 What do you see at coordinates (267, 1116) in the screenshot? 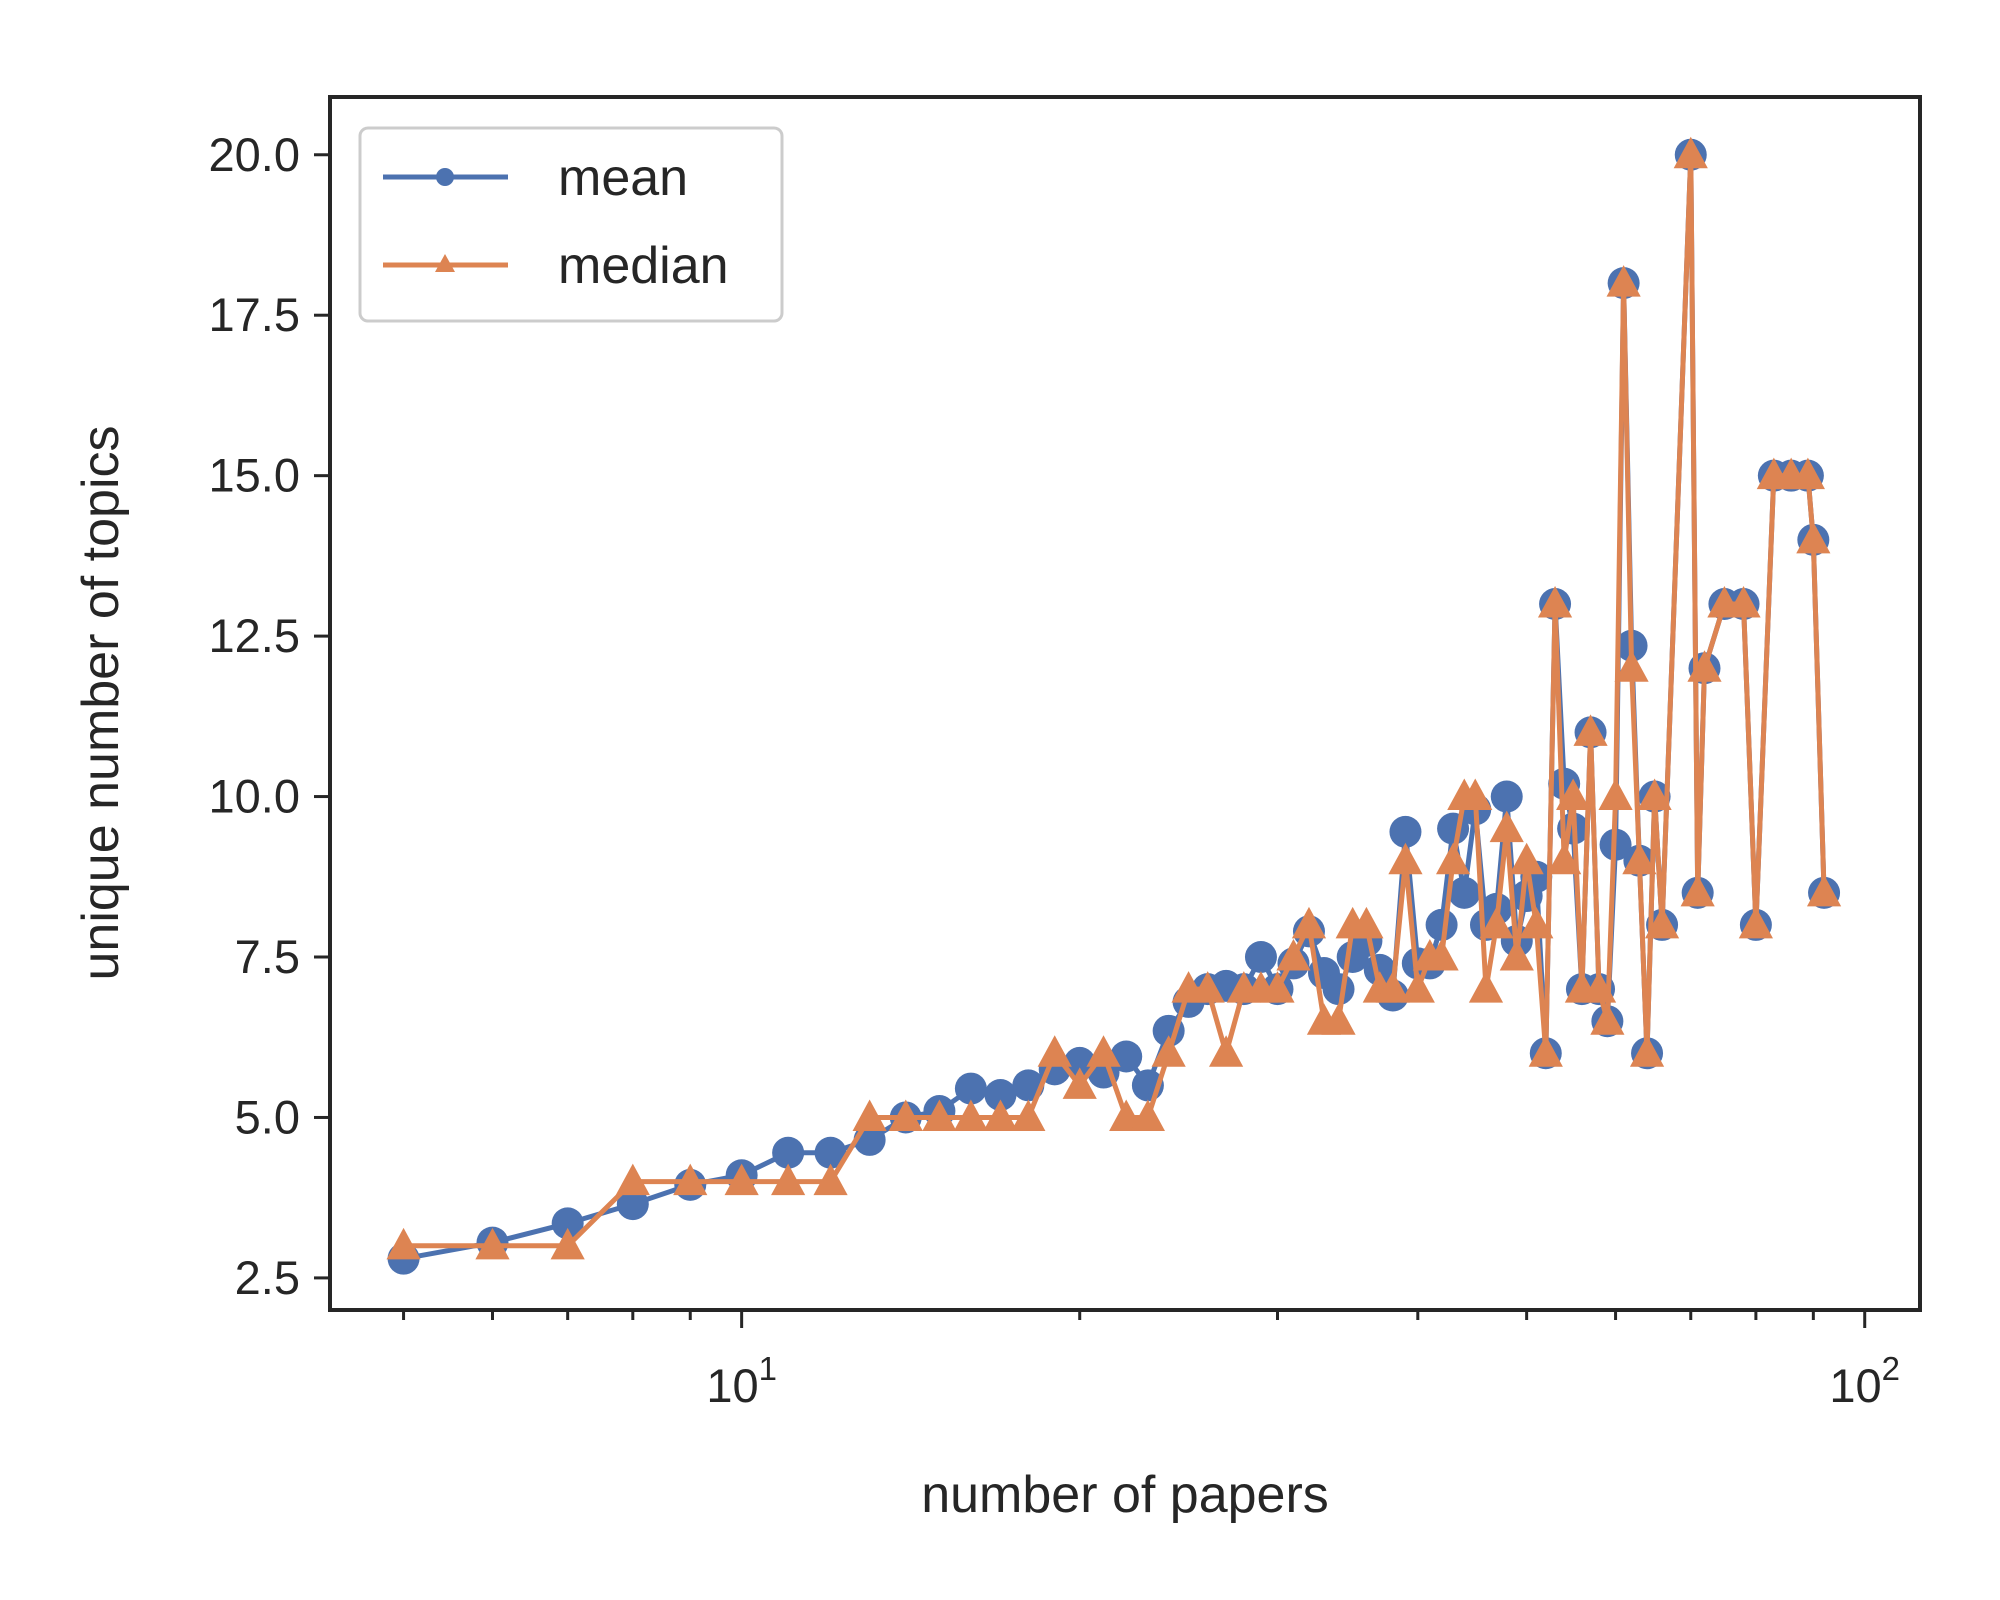
I see `y-tick-label: 5.0` at bounding box center [267, 1116].